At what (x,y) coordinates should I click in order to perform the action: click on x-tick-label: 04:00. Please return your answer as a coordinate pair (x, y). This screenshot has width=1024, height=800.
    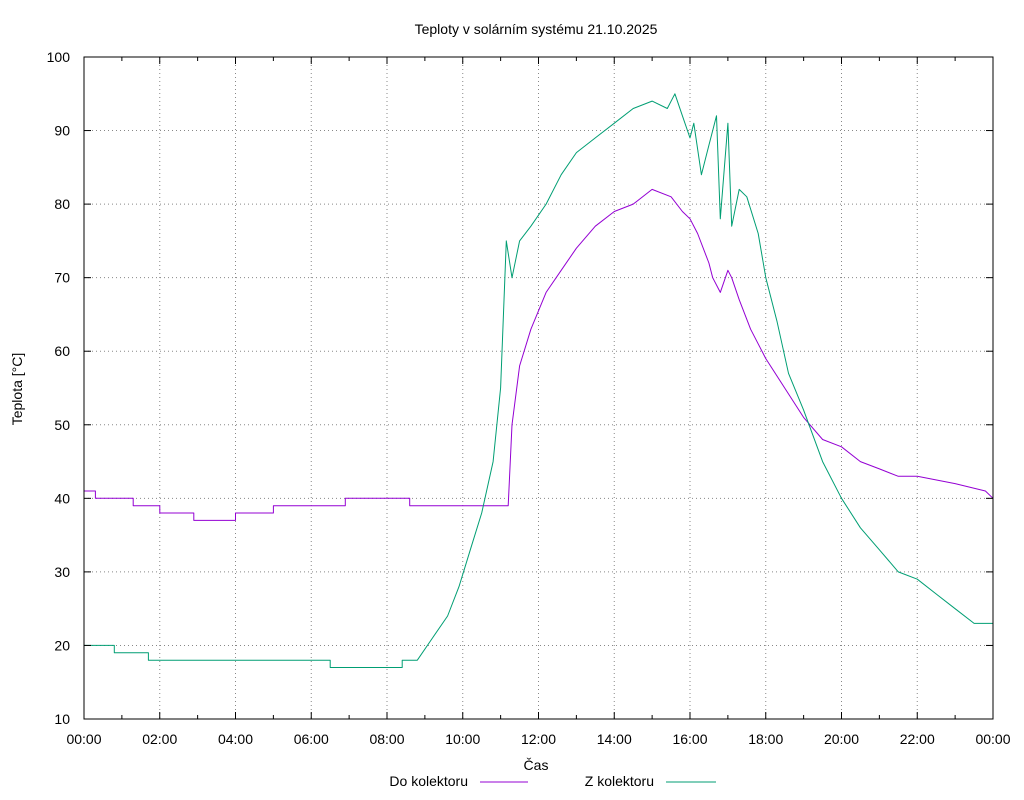
    Looking at the image, I should click on (235, 739).